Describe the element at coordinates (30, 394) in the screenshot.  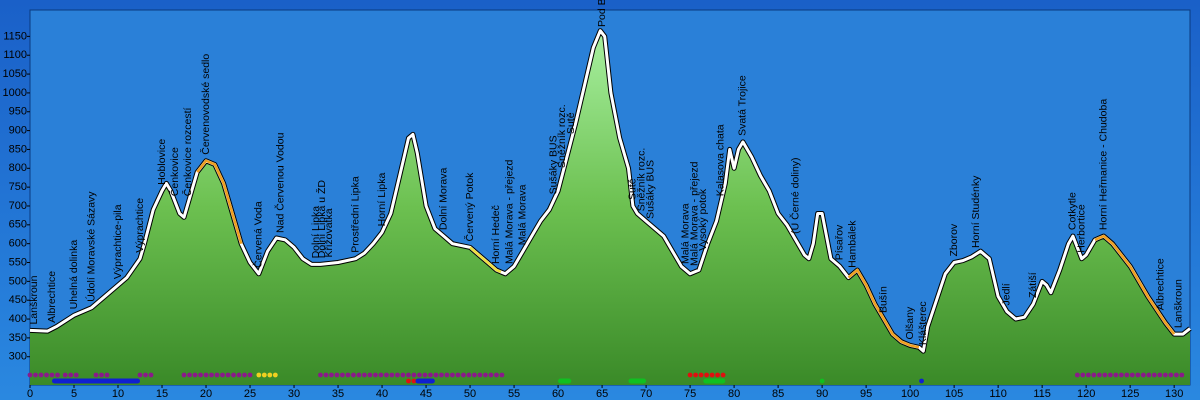
I see `x-tick-label: 0` at that location.